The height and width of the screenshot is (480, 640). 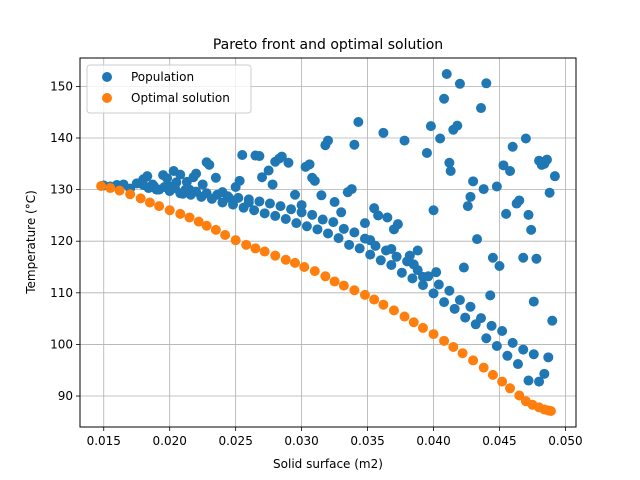 I want to click on x-tick-label: 0.030, so click(x=301, y=441).